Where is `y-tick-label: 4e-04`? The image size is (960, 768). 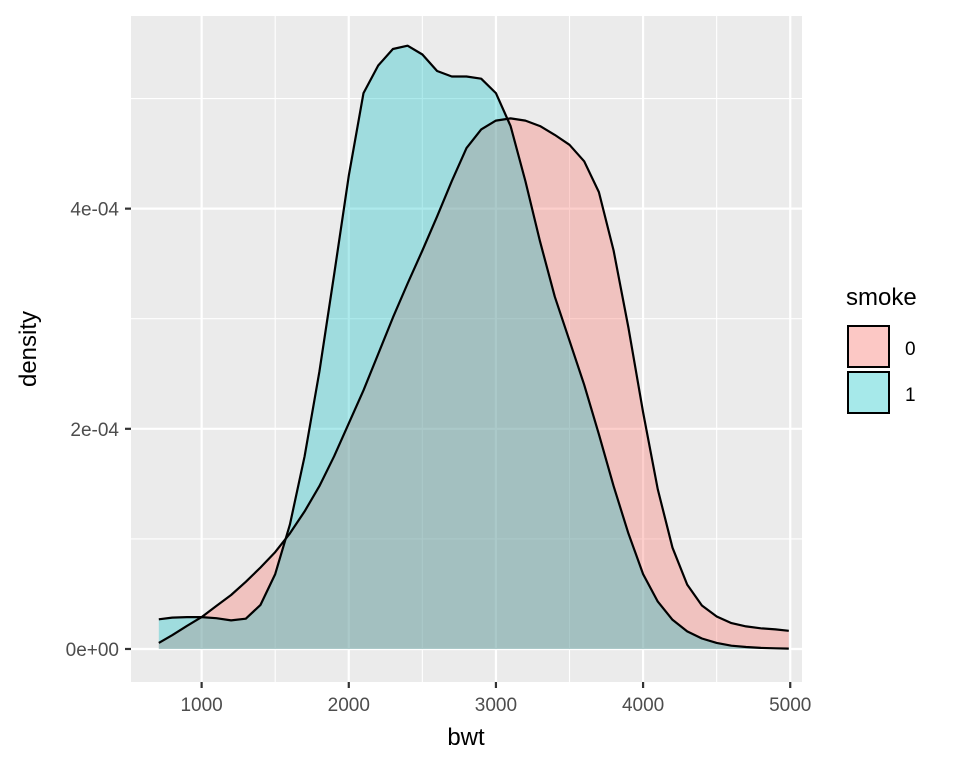 y-tick-label: 4e-04 is located at coordinates (94, 210).